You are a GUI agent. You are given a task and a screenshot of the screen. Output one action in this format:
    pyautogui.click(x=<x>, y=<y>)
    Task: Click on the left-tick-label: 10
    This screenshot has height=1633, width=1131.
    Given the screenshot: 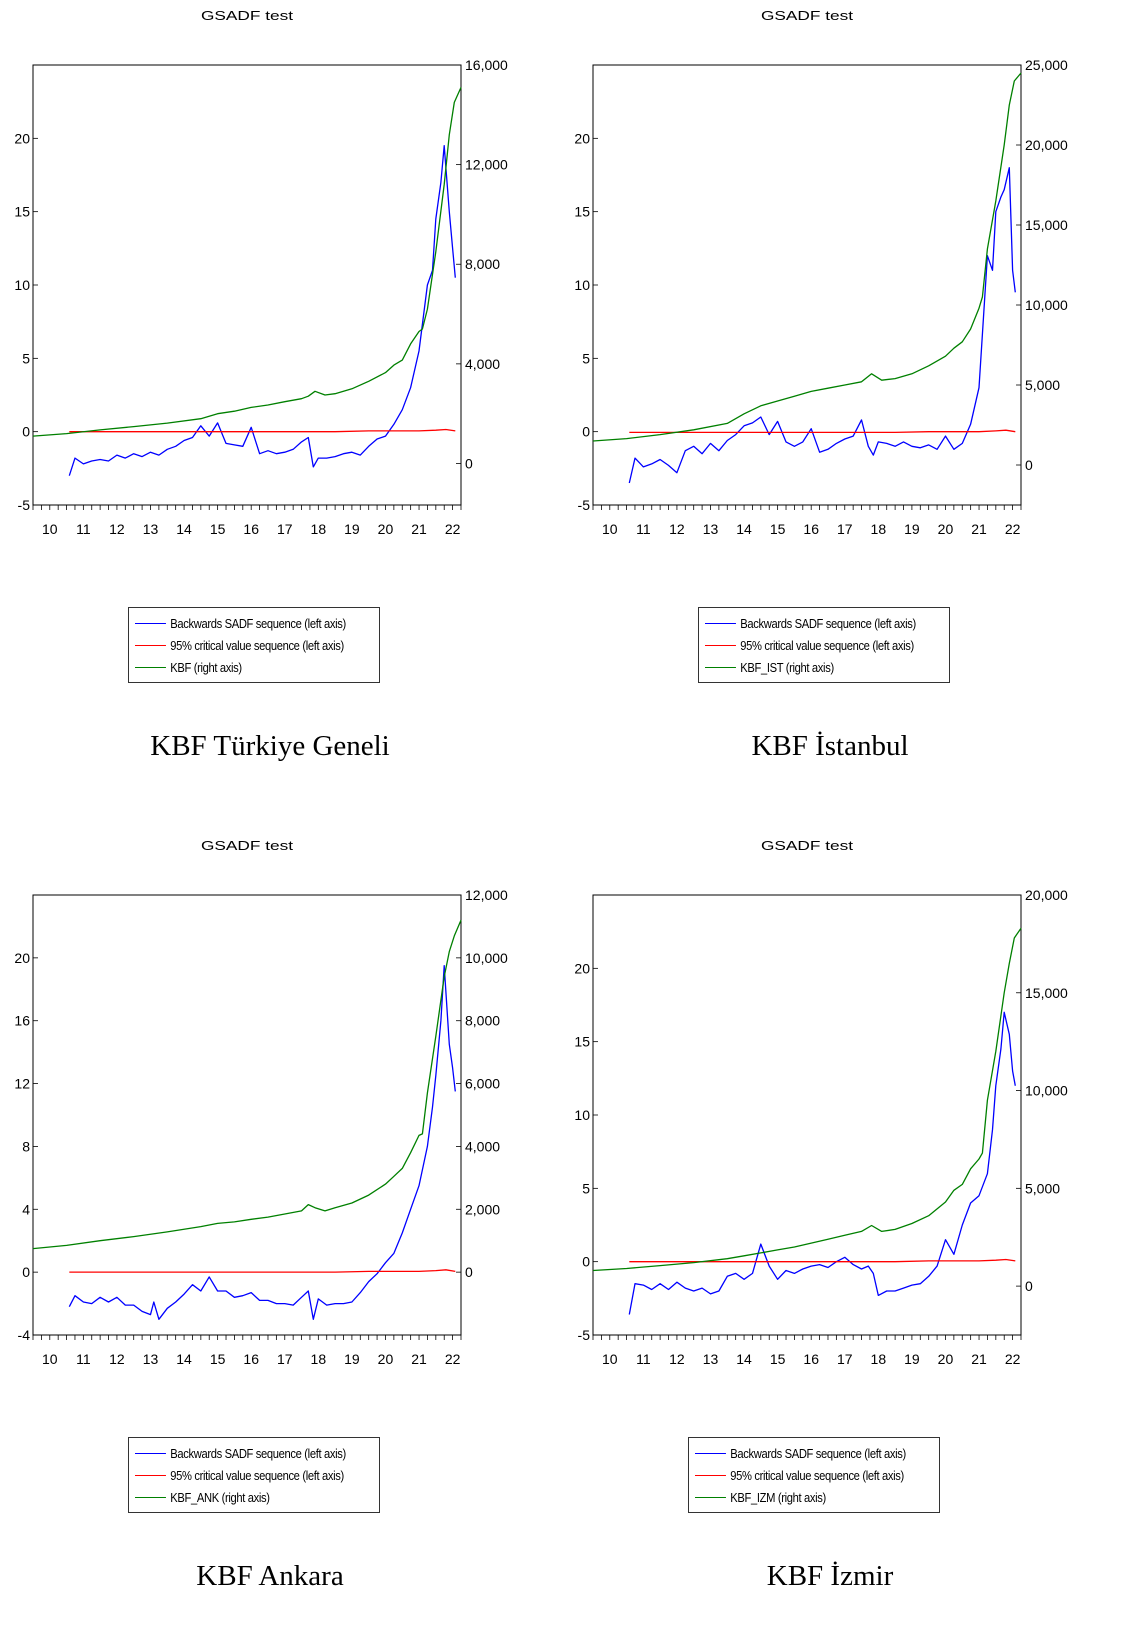 What is the action you would take?
    pyautogui.click(x=582, y=285)
    